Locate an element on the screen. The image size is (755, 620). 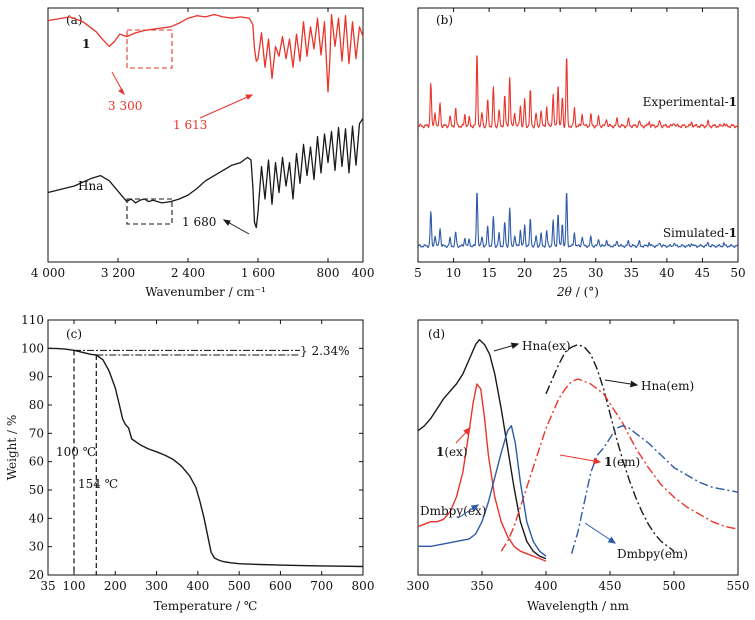
series-1-line is located at coordinates (205, 53).